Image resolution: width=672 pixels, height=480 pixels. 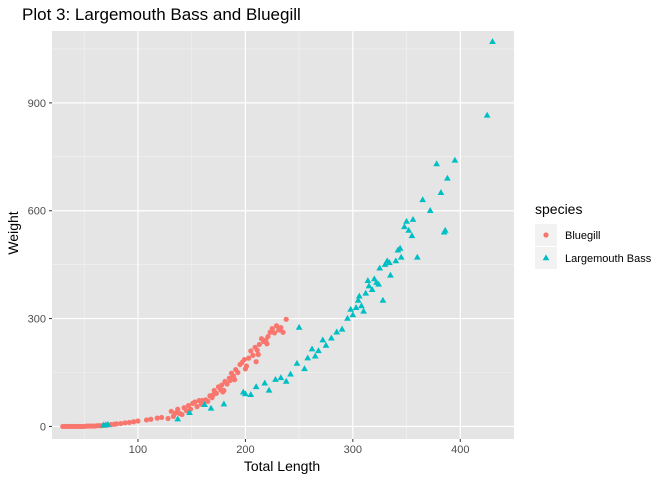 What do you see at coordinates (37, 104) in the screenshot?
I see `y-tick-label: 900` at bounding box center [37, 104].